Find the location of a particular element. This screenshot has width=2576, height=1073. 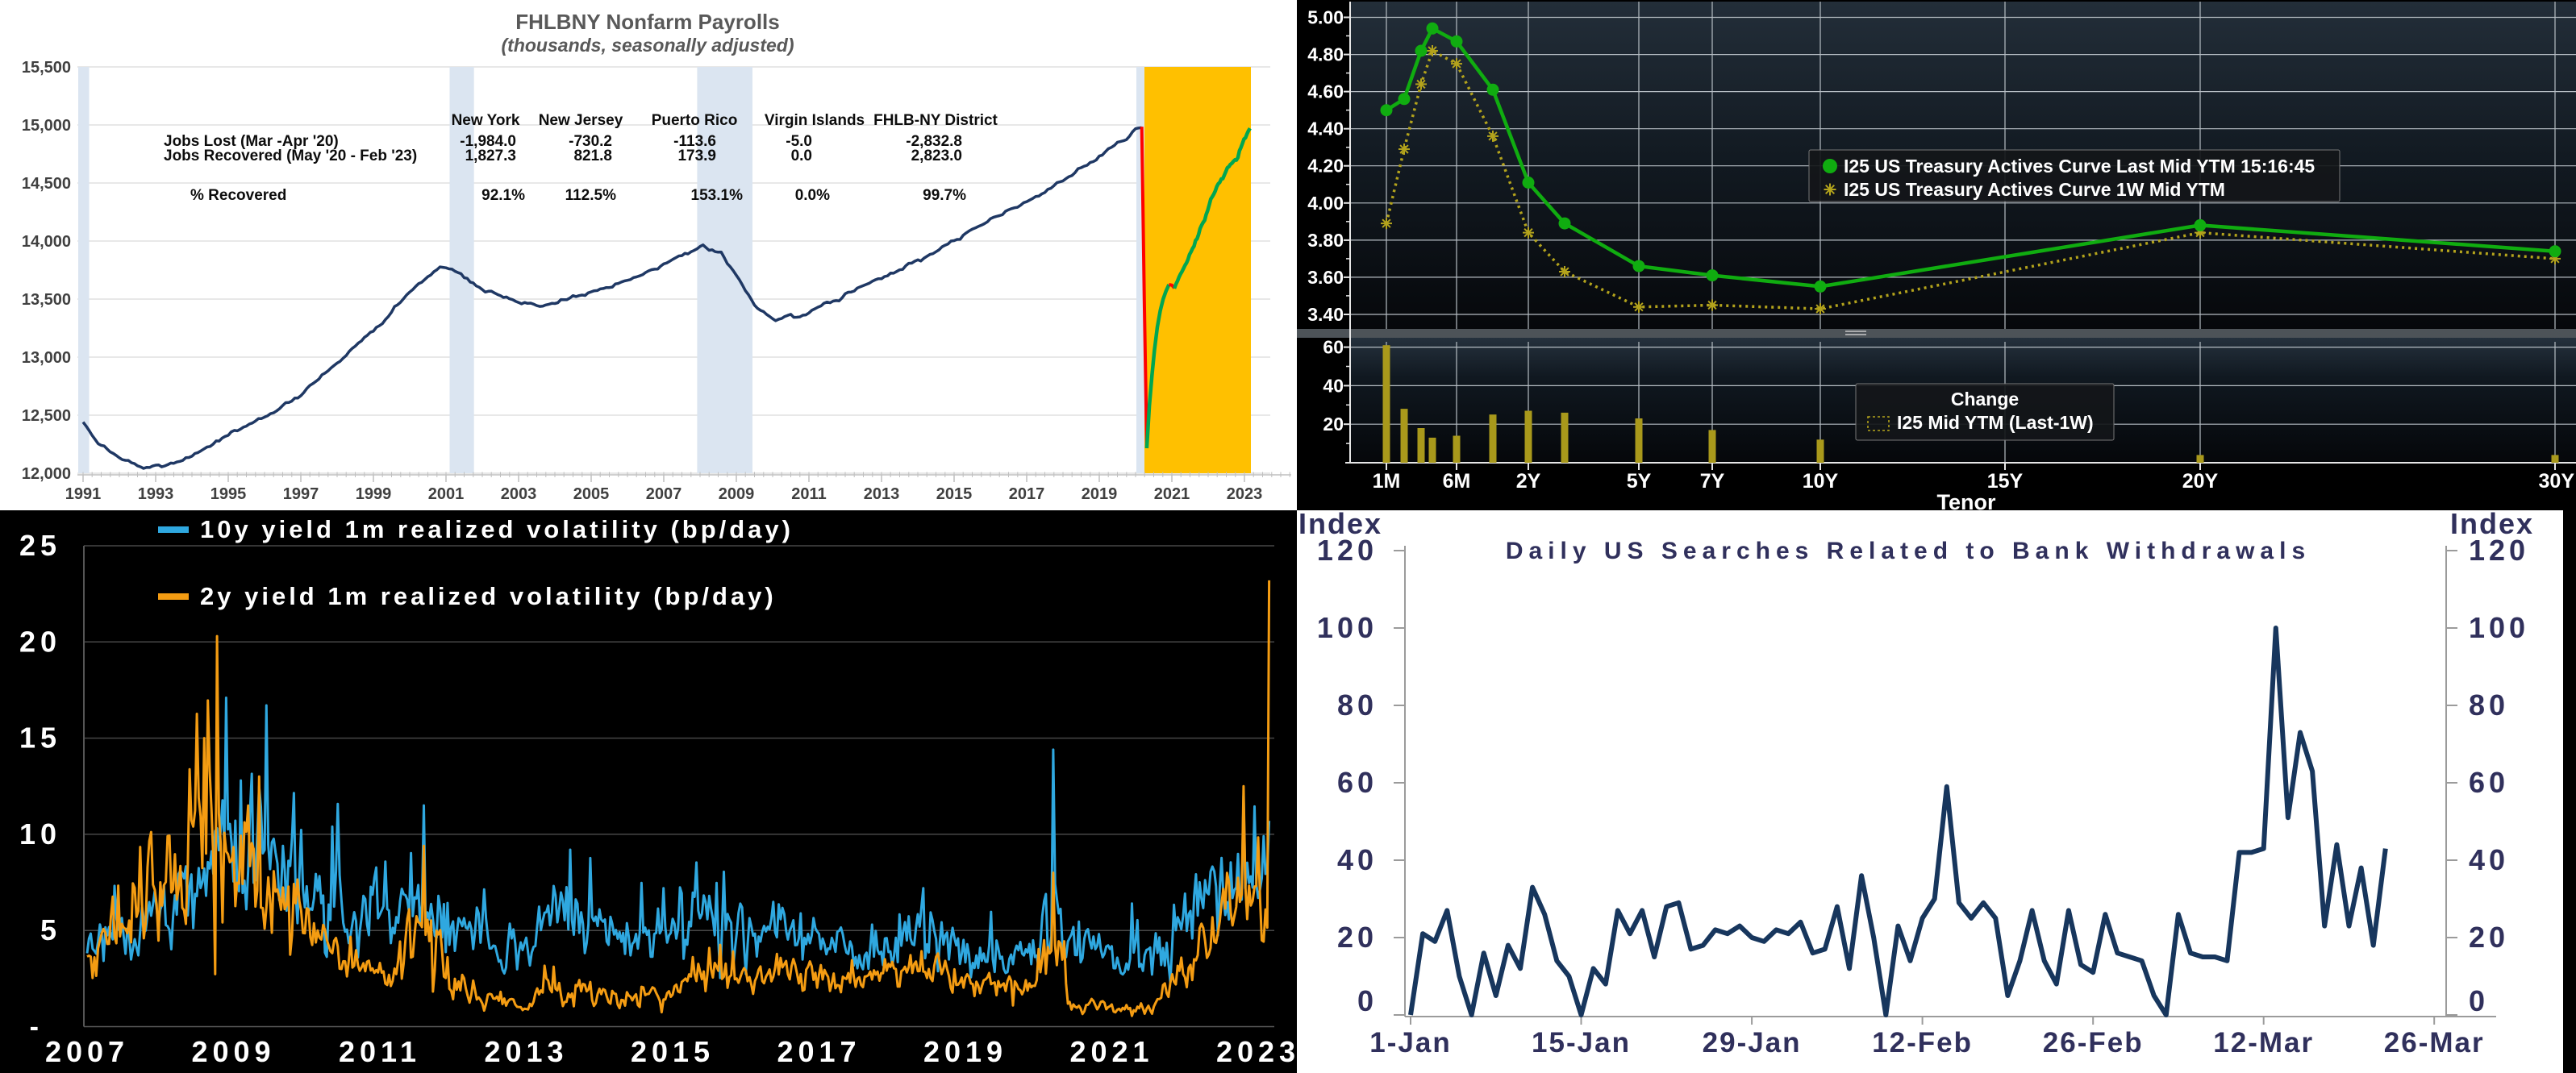

svg-text: 173.9 is located at coordinates (696, 156).